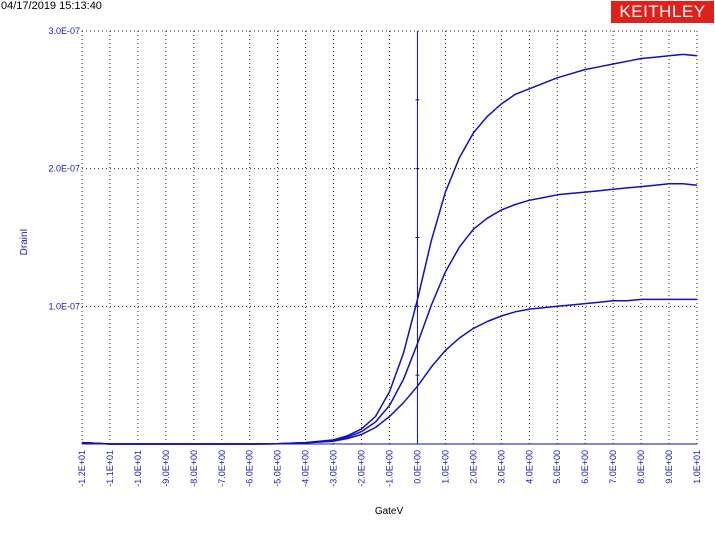 This screenshot has height=555, width=715. I want to click on x-tick-label: 0.0E+00, so click(417, 467).